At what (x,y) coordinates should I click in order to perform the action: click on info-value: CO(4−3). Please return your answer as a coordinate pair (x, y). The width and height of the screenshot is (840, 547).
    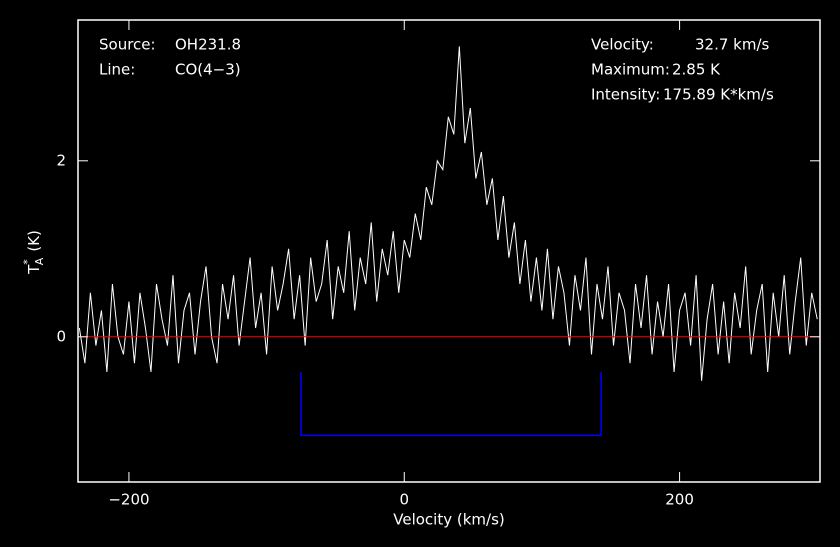
    Looking at the image, I should click on (208, 70).